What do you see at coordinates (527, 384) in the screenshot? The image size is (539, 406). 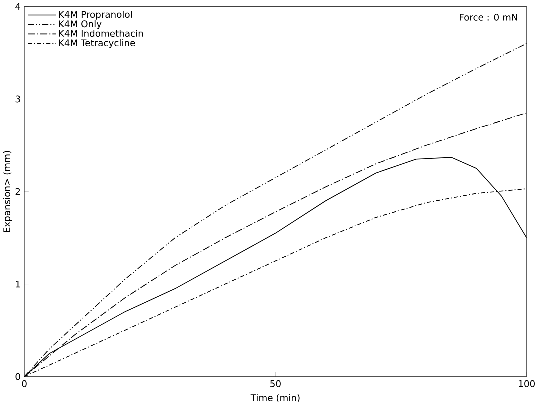 I see `x-tick-label: 100` at bounding box center [527, 384].